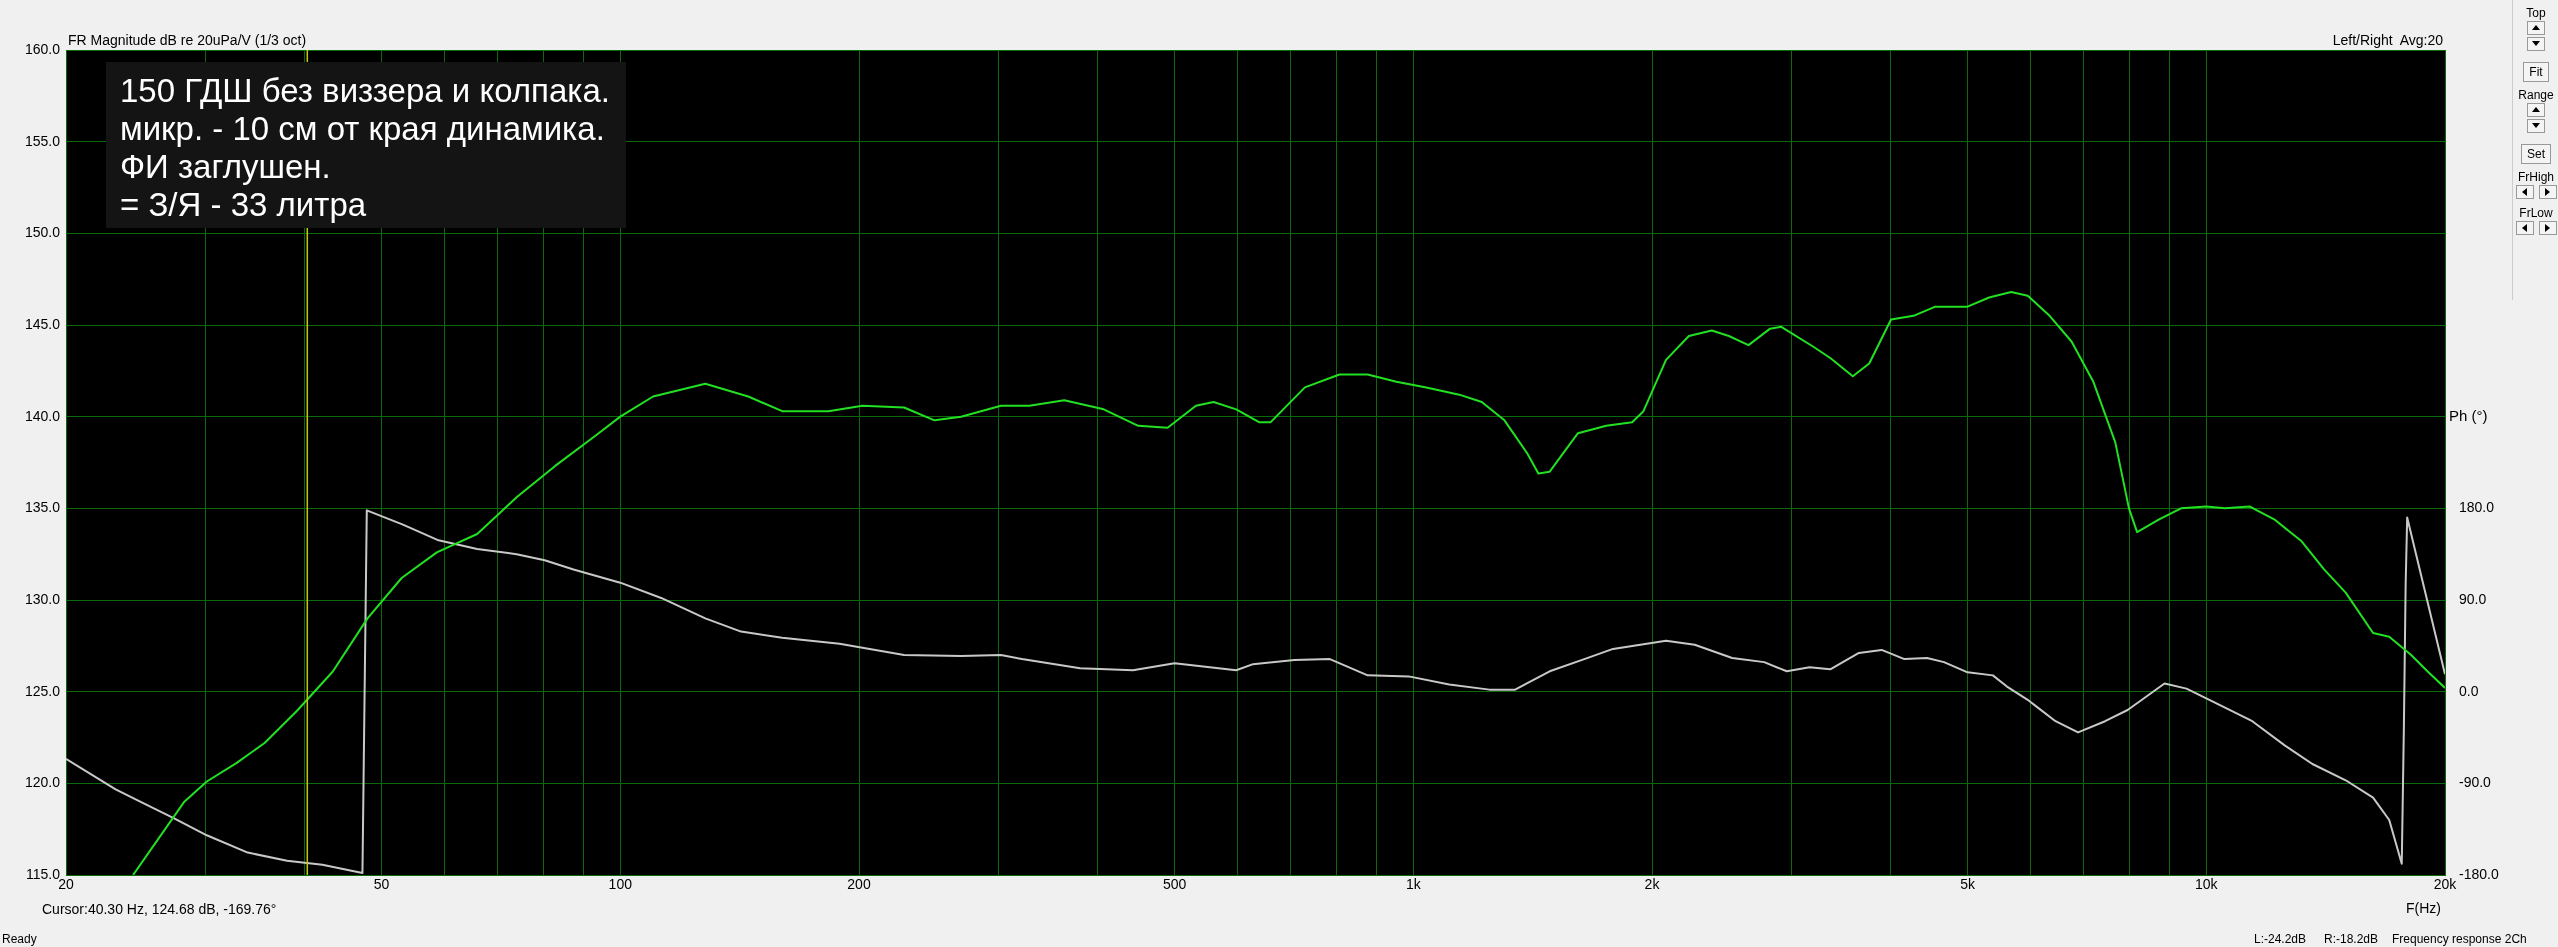 Image resolution: width=2558 pixels, height=947 pixels. Describe the element at coordinates (2206, 884) in the screenshot. I see `x-tick-label: 10k` at that location.